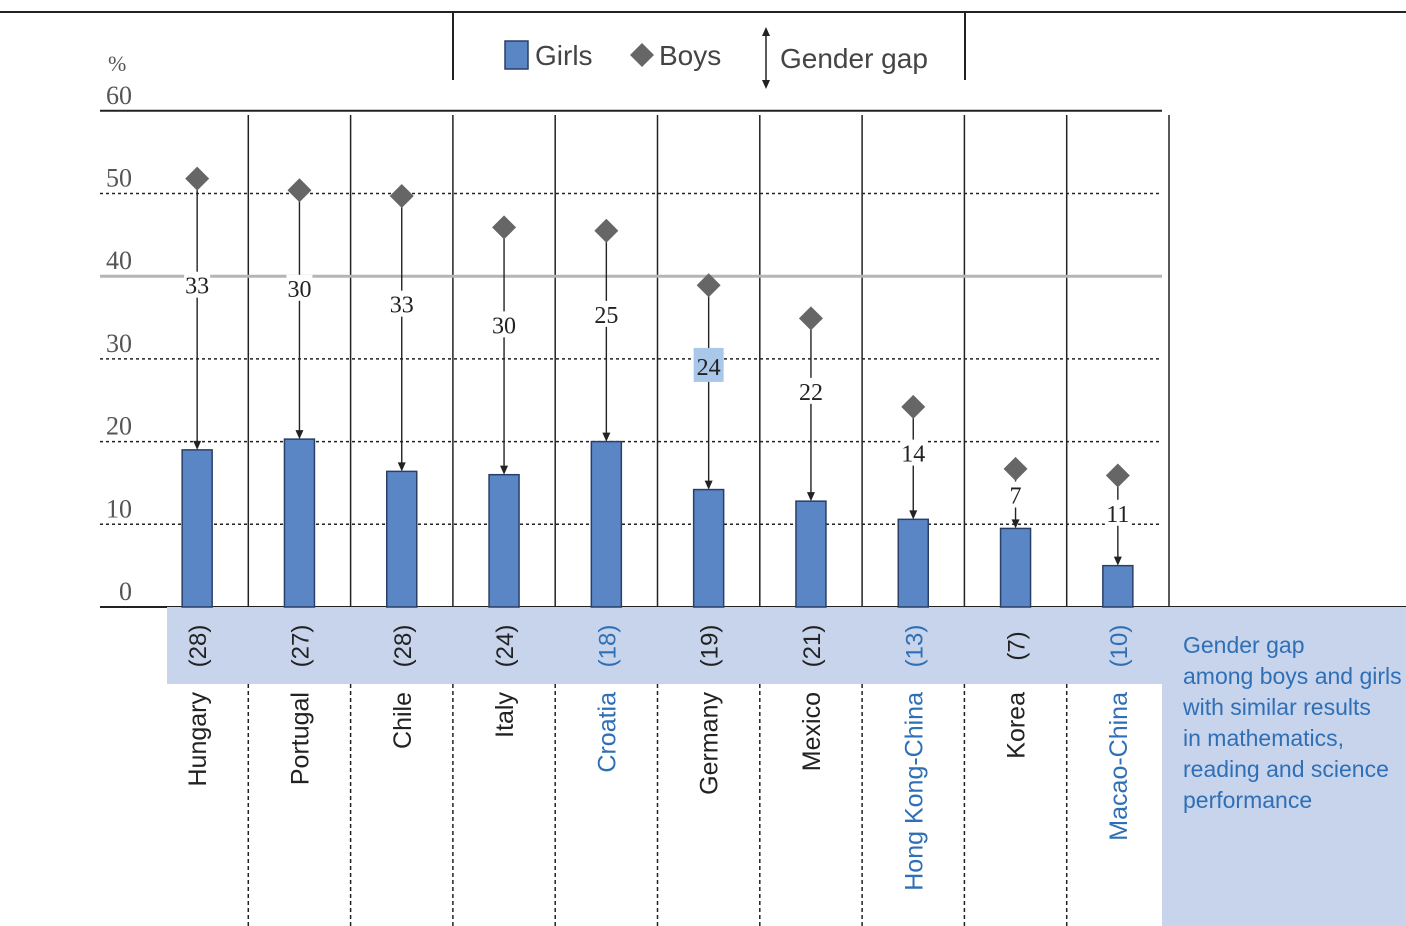  Describe the element at coordinates (1119, 646) in the screenshot. I see `adjusted-gap-label-9: (10)` at that location.